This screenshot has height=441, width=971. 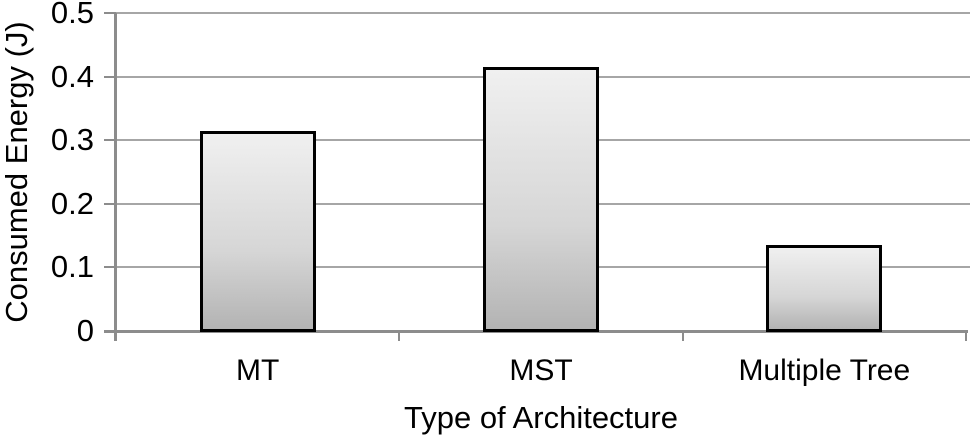 What do you see at coordinates (72, 203) in the screenshot?
I see `y-tick-label: 0.2` at bounding box center [72, 203].